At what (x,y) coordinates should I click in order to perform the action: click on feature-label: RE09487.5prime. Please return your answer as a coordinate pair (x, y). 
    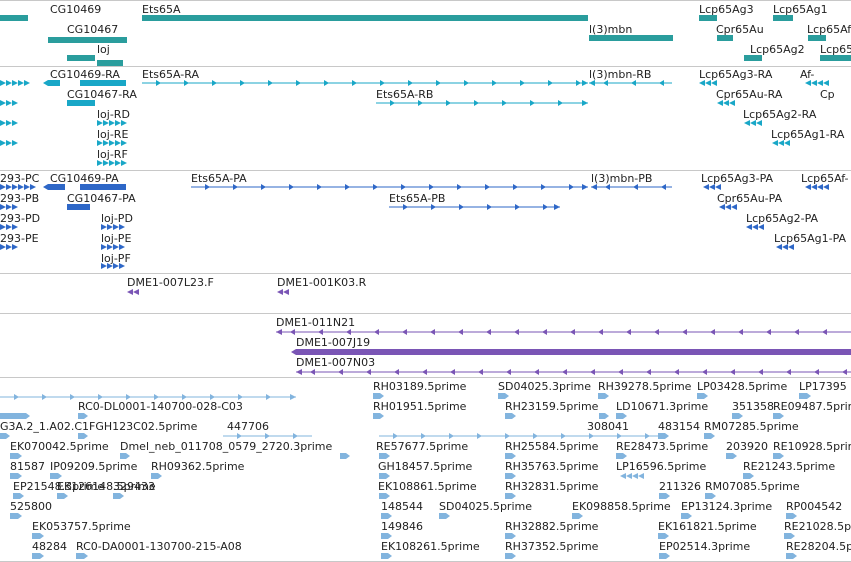
    Looking at the image, I should click on (812, 406).